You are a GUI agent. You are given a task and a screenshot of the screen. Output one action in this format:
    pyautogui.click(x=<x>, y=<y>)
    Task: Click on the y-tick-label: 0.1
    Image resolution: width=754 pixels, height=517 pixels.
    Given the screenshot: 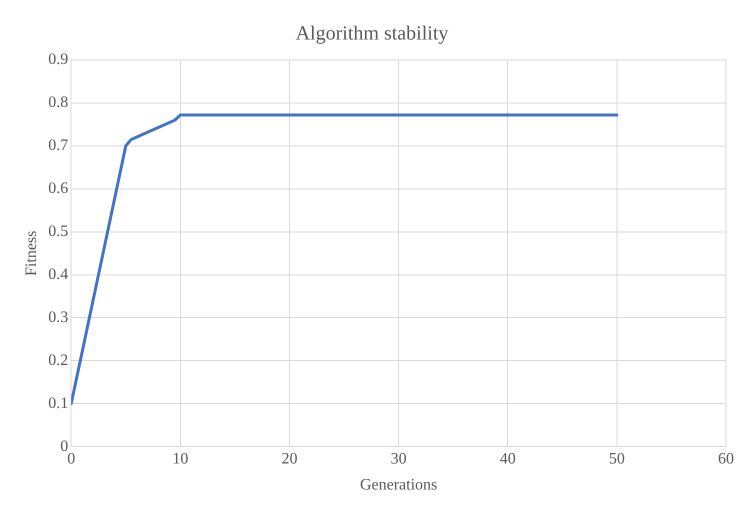 What is the action you would take?
    pyautogui.click(x=58, y=403)
    